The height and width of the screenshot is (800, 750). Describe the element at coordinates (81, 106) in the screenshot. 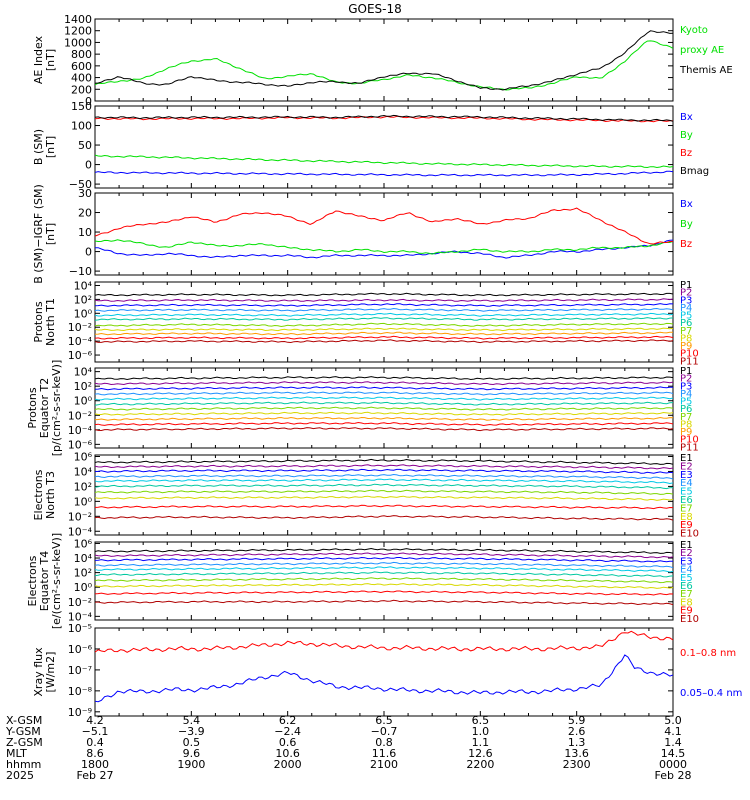

I see `y-tick-label: 150` at that location.